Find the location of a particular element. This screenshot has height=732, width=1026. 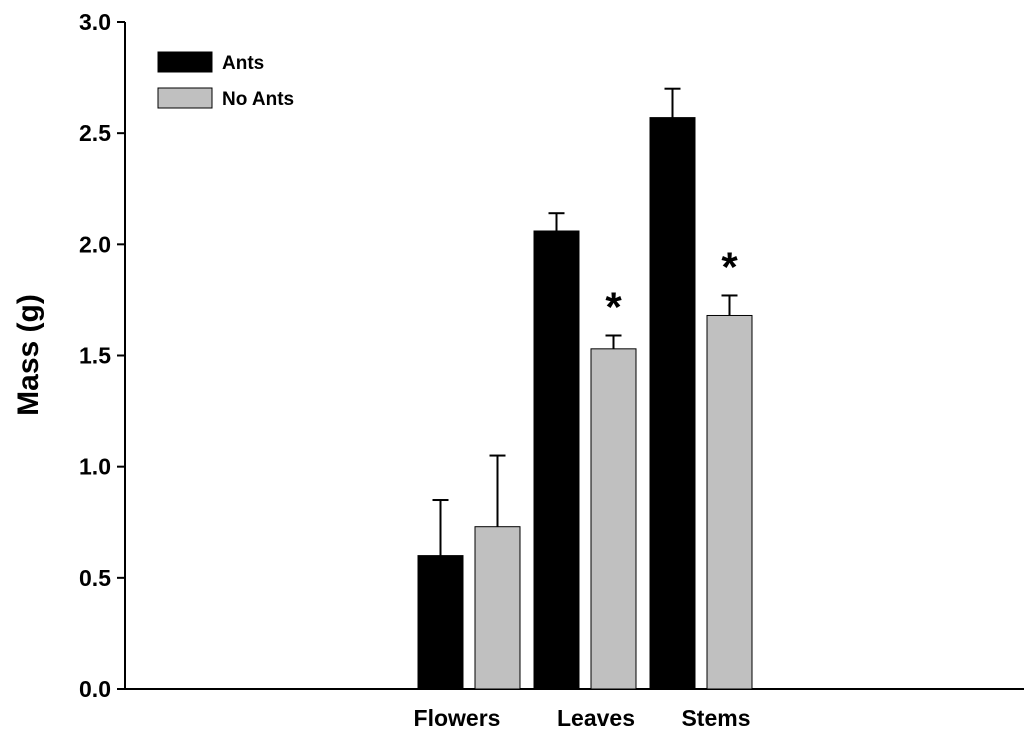

x-tick-label: Stems is located at coordinates (715, 718).